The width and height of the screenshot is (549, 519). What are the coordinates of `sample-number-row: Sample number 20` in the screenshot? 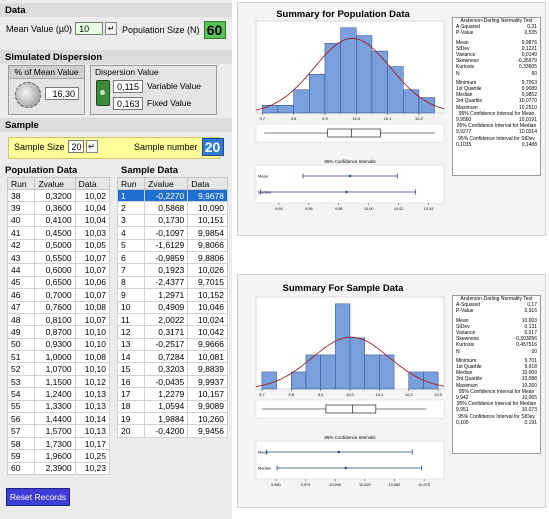 It's located at (179, 147).